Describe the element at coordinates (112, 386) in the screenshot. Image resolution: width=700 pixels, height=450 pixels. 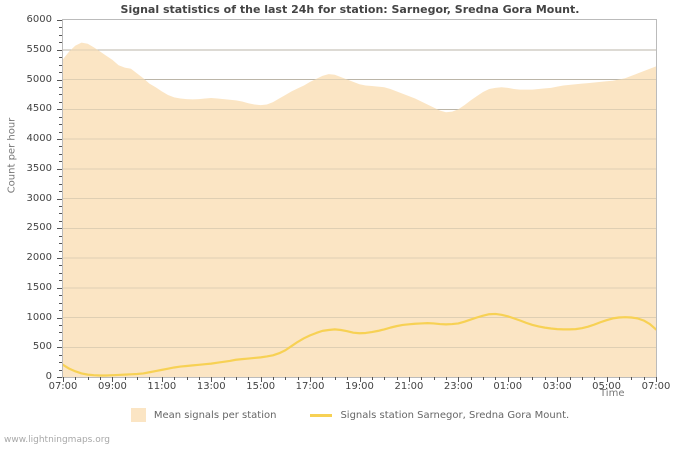
I see `x-tick-label: 09:00` at that location.